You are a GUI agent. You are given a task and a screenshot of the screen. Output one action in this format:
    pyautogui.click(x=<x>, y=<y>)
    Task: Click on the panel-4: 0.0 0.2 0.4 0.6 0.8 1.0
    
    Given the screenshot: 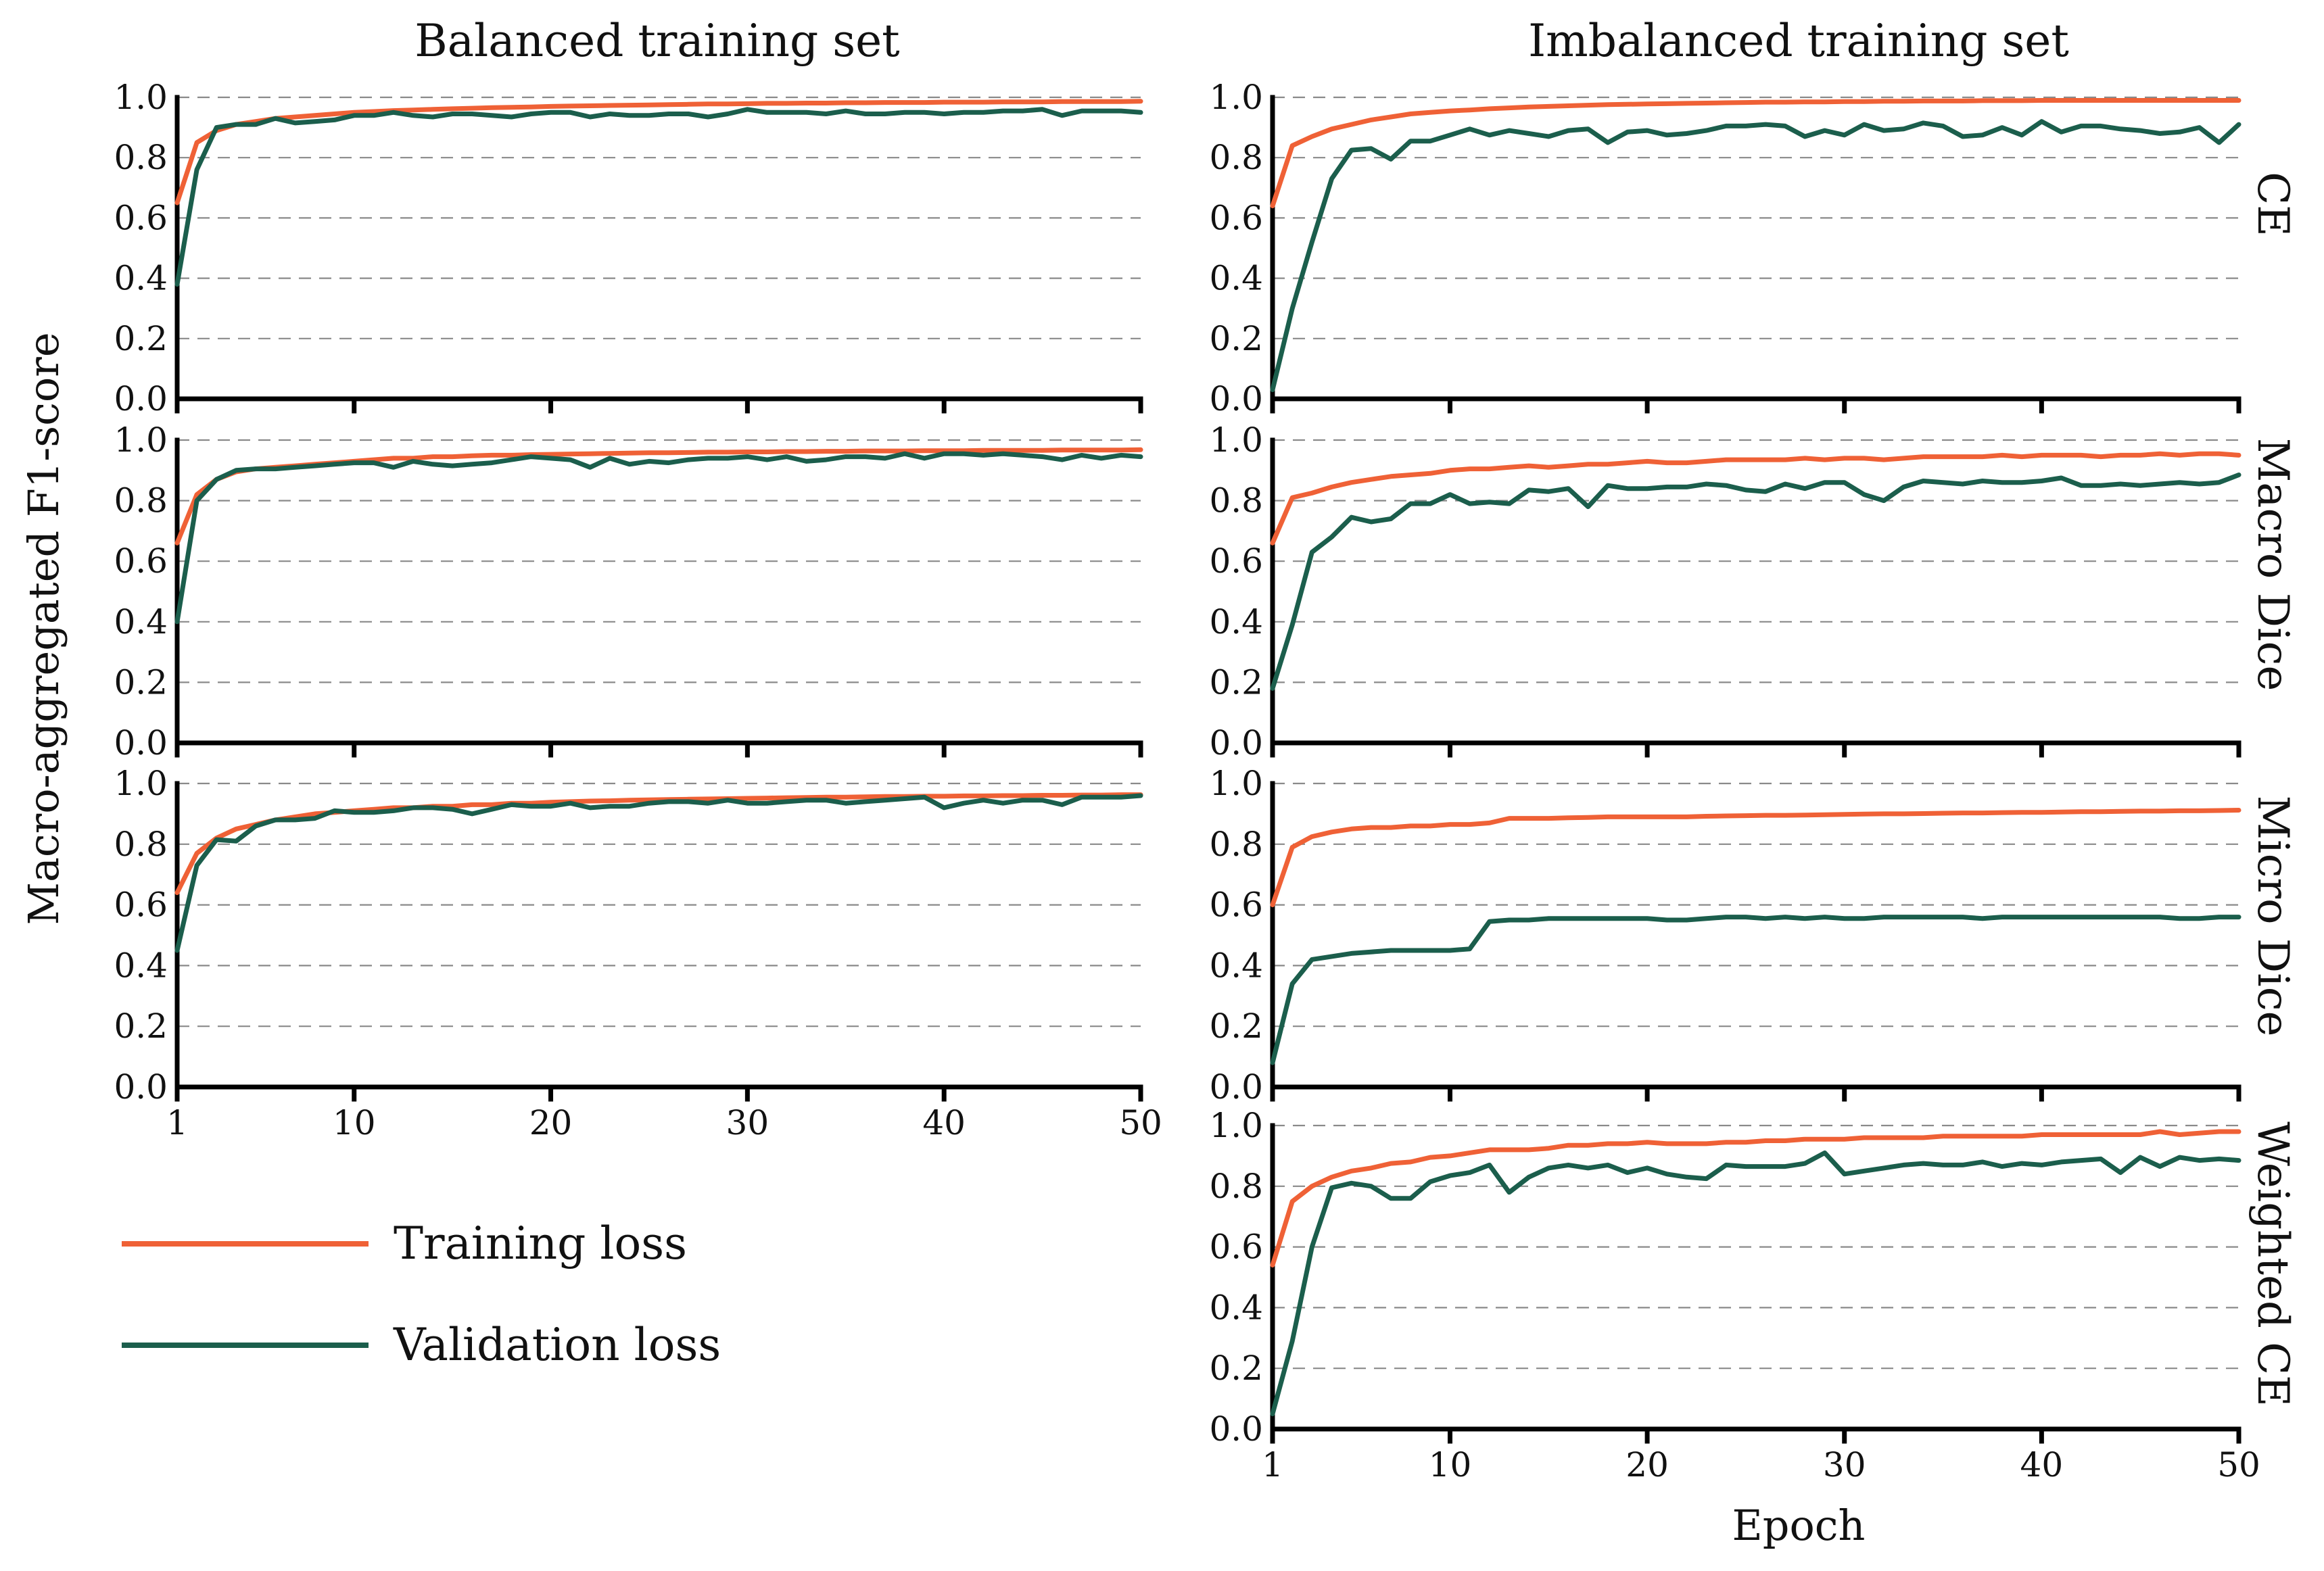 What is the action you would take?
    pyautogui.click(x=1725, y=591)
    